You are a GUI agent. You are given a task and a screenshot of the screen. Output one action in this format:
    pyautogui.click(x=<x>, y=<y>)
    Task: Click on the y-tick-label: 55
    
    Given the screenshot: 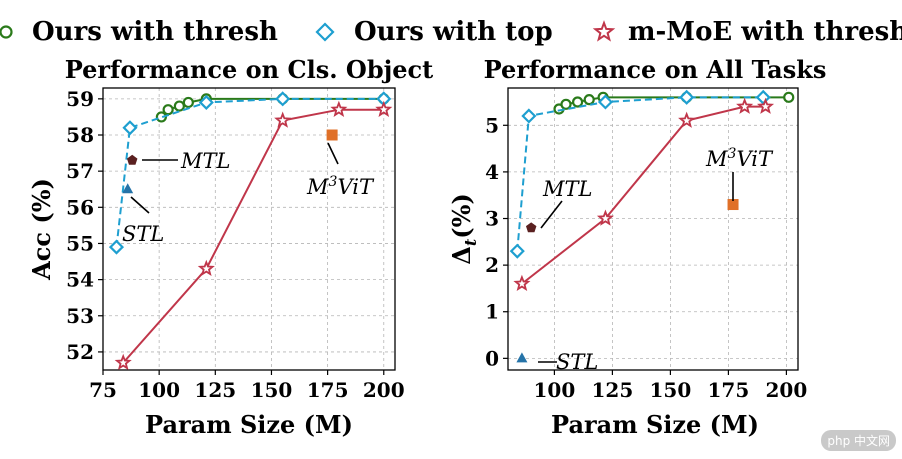 What is the action you would take?
    pyautogui.click(x=80, y=243)
    